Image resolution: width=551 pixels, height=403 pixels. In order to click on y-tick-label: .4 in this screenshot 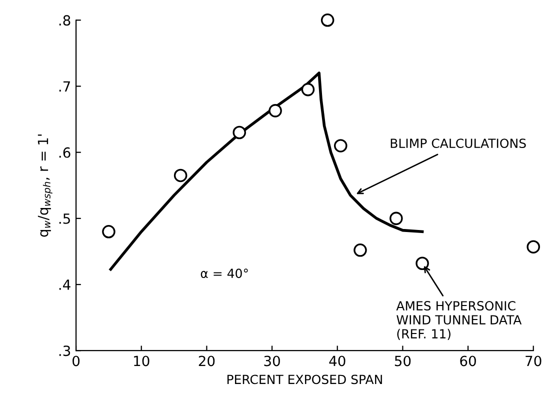, I will do `click(64, 285)`.